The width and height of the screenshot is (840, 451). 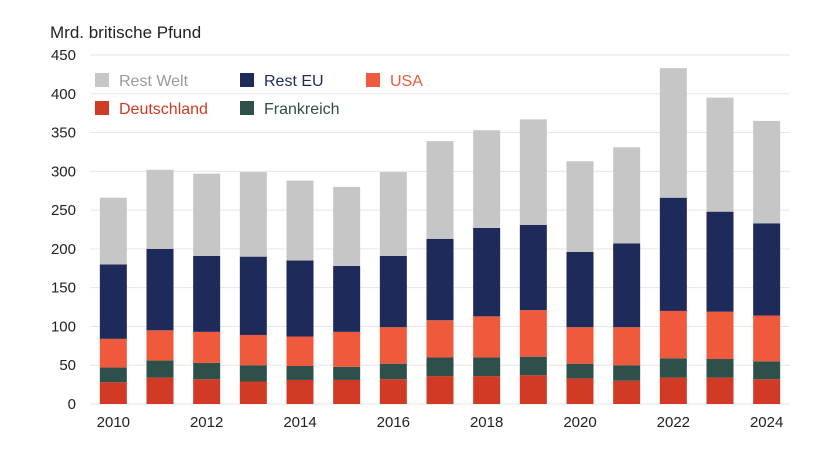 What do you see at coordinates (72, 404) in the screenshot?
I see `y-tick-label: 0` at bounding box center [72, 404].